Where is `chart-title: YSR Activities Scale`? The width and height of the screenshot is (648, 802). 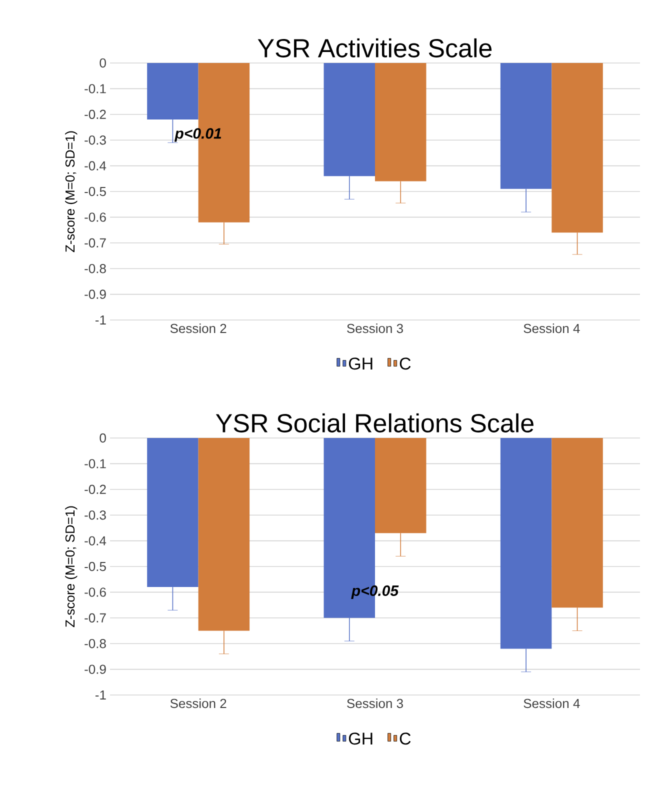
chart-title: YSR Activities Scale is located at coordinates (375, 48).